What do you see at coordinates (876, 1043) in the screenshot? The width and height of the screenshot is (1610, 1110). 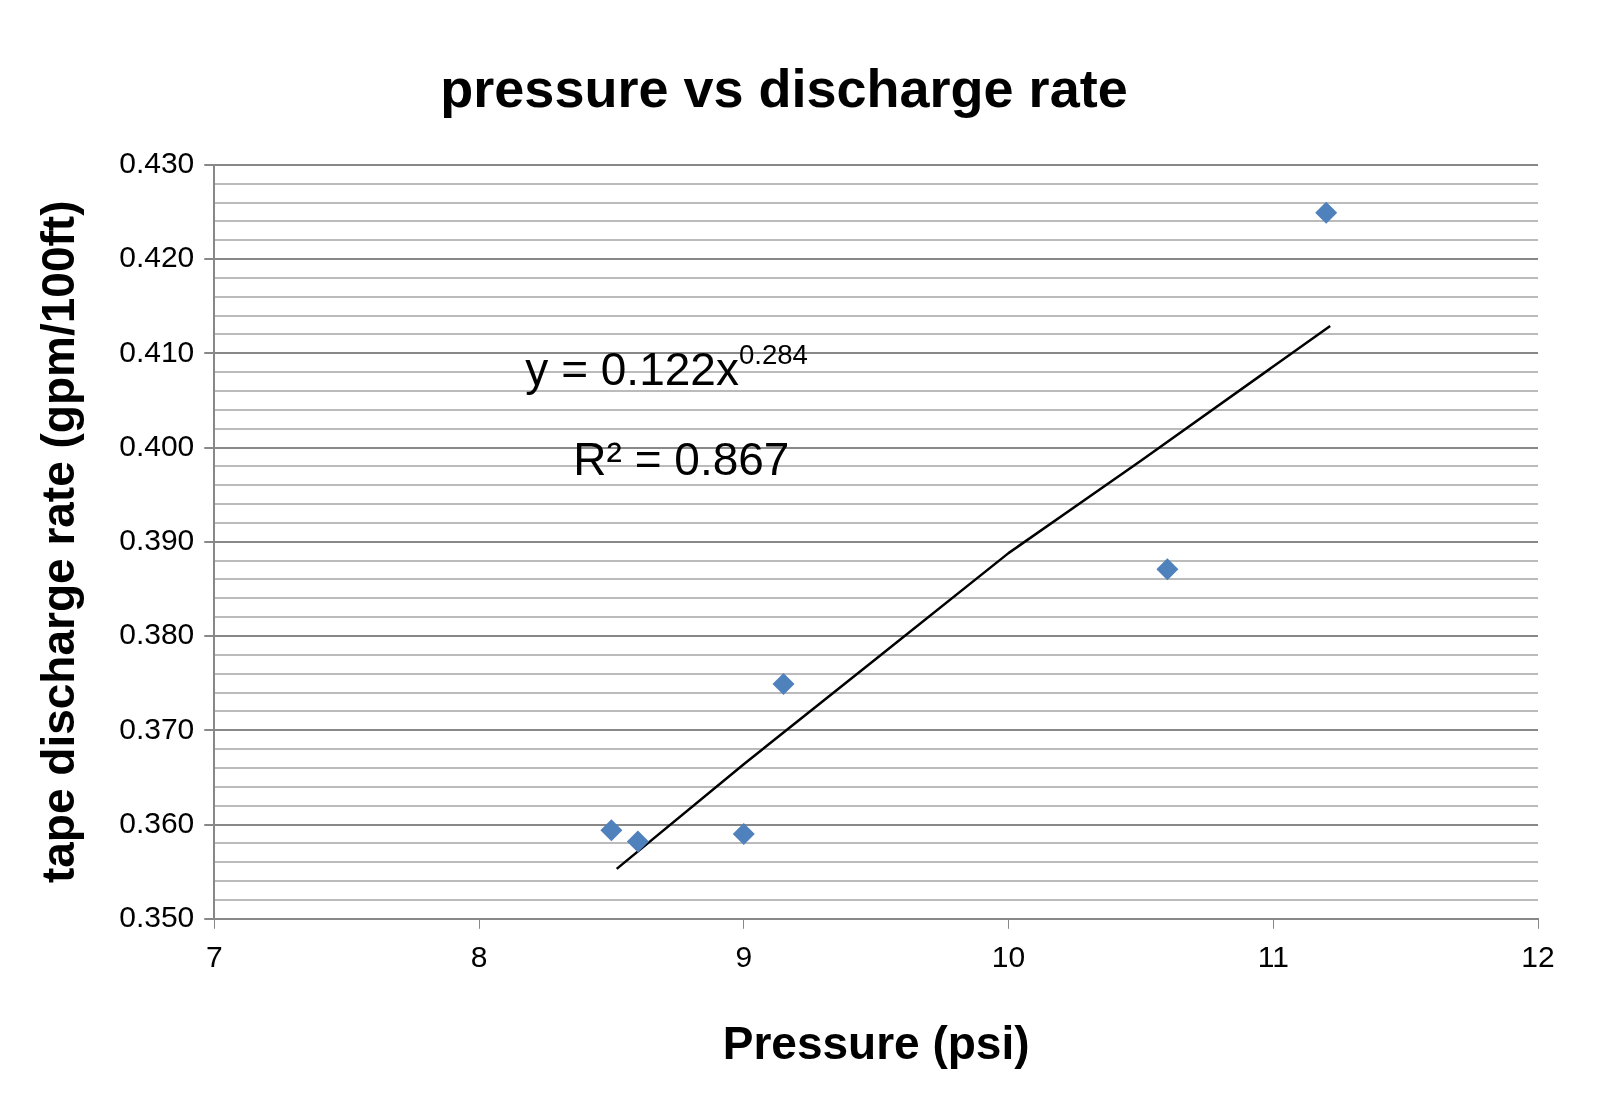 I see `x-axis-title: Pressure (psi)` at bounding box center [876, 1043].